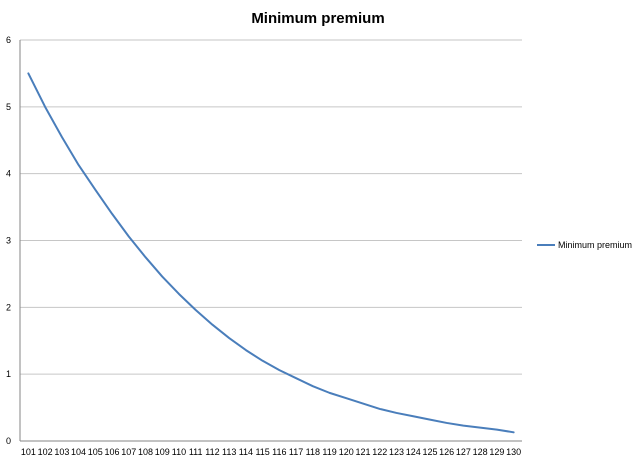 This screenshot has height=470, width=640. Describe the element at coordinates (446, 452) in the screenshot. I see `x-tick-label: 126` at that location.